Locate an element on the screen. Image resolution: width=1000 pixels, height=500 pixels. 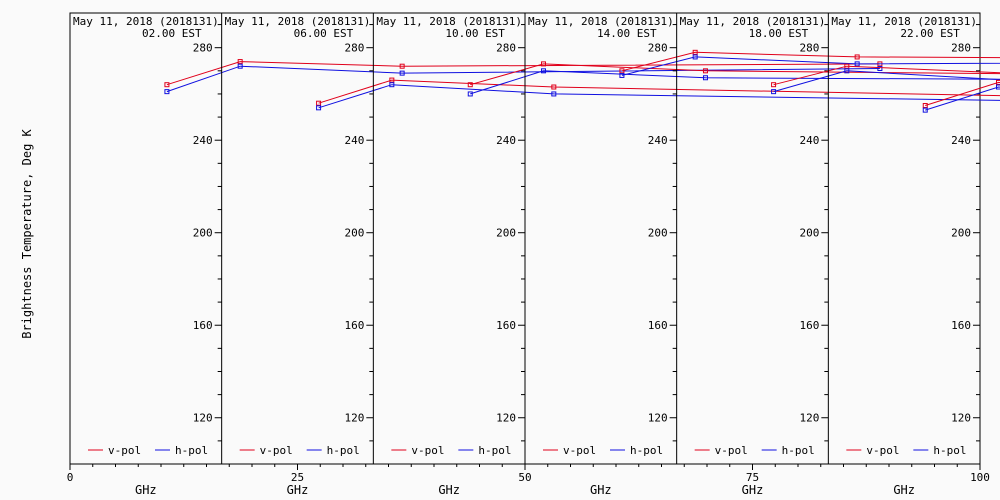
panel-subtitle: 18.00 EST is located at coordinates (779, 33).